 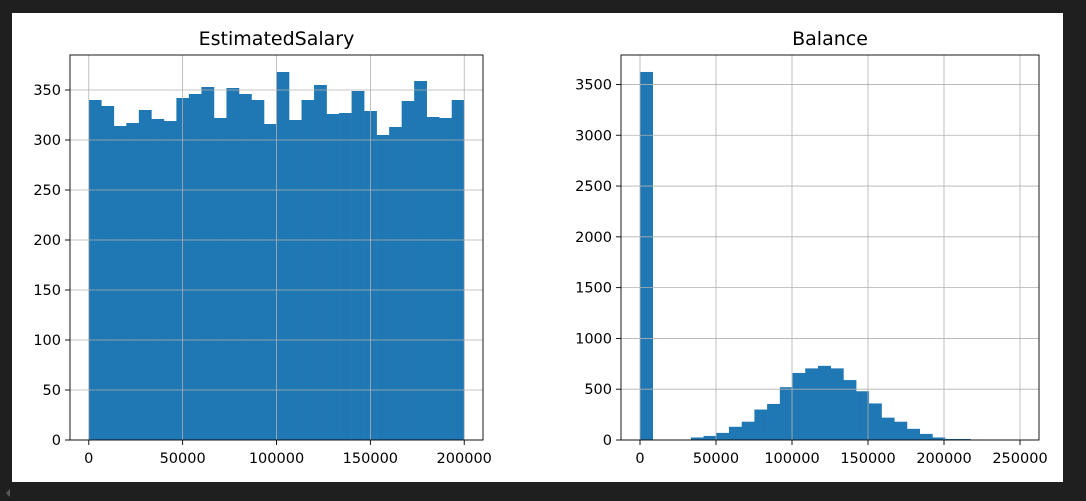 I want to click on scroll-left-arrow-icon, so click(x=8, y=493).